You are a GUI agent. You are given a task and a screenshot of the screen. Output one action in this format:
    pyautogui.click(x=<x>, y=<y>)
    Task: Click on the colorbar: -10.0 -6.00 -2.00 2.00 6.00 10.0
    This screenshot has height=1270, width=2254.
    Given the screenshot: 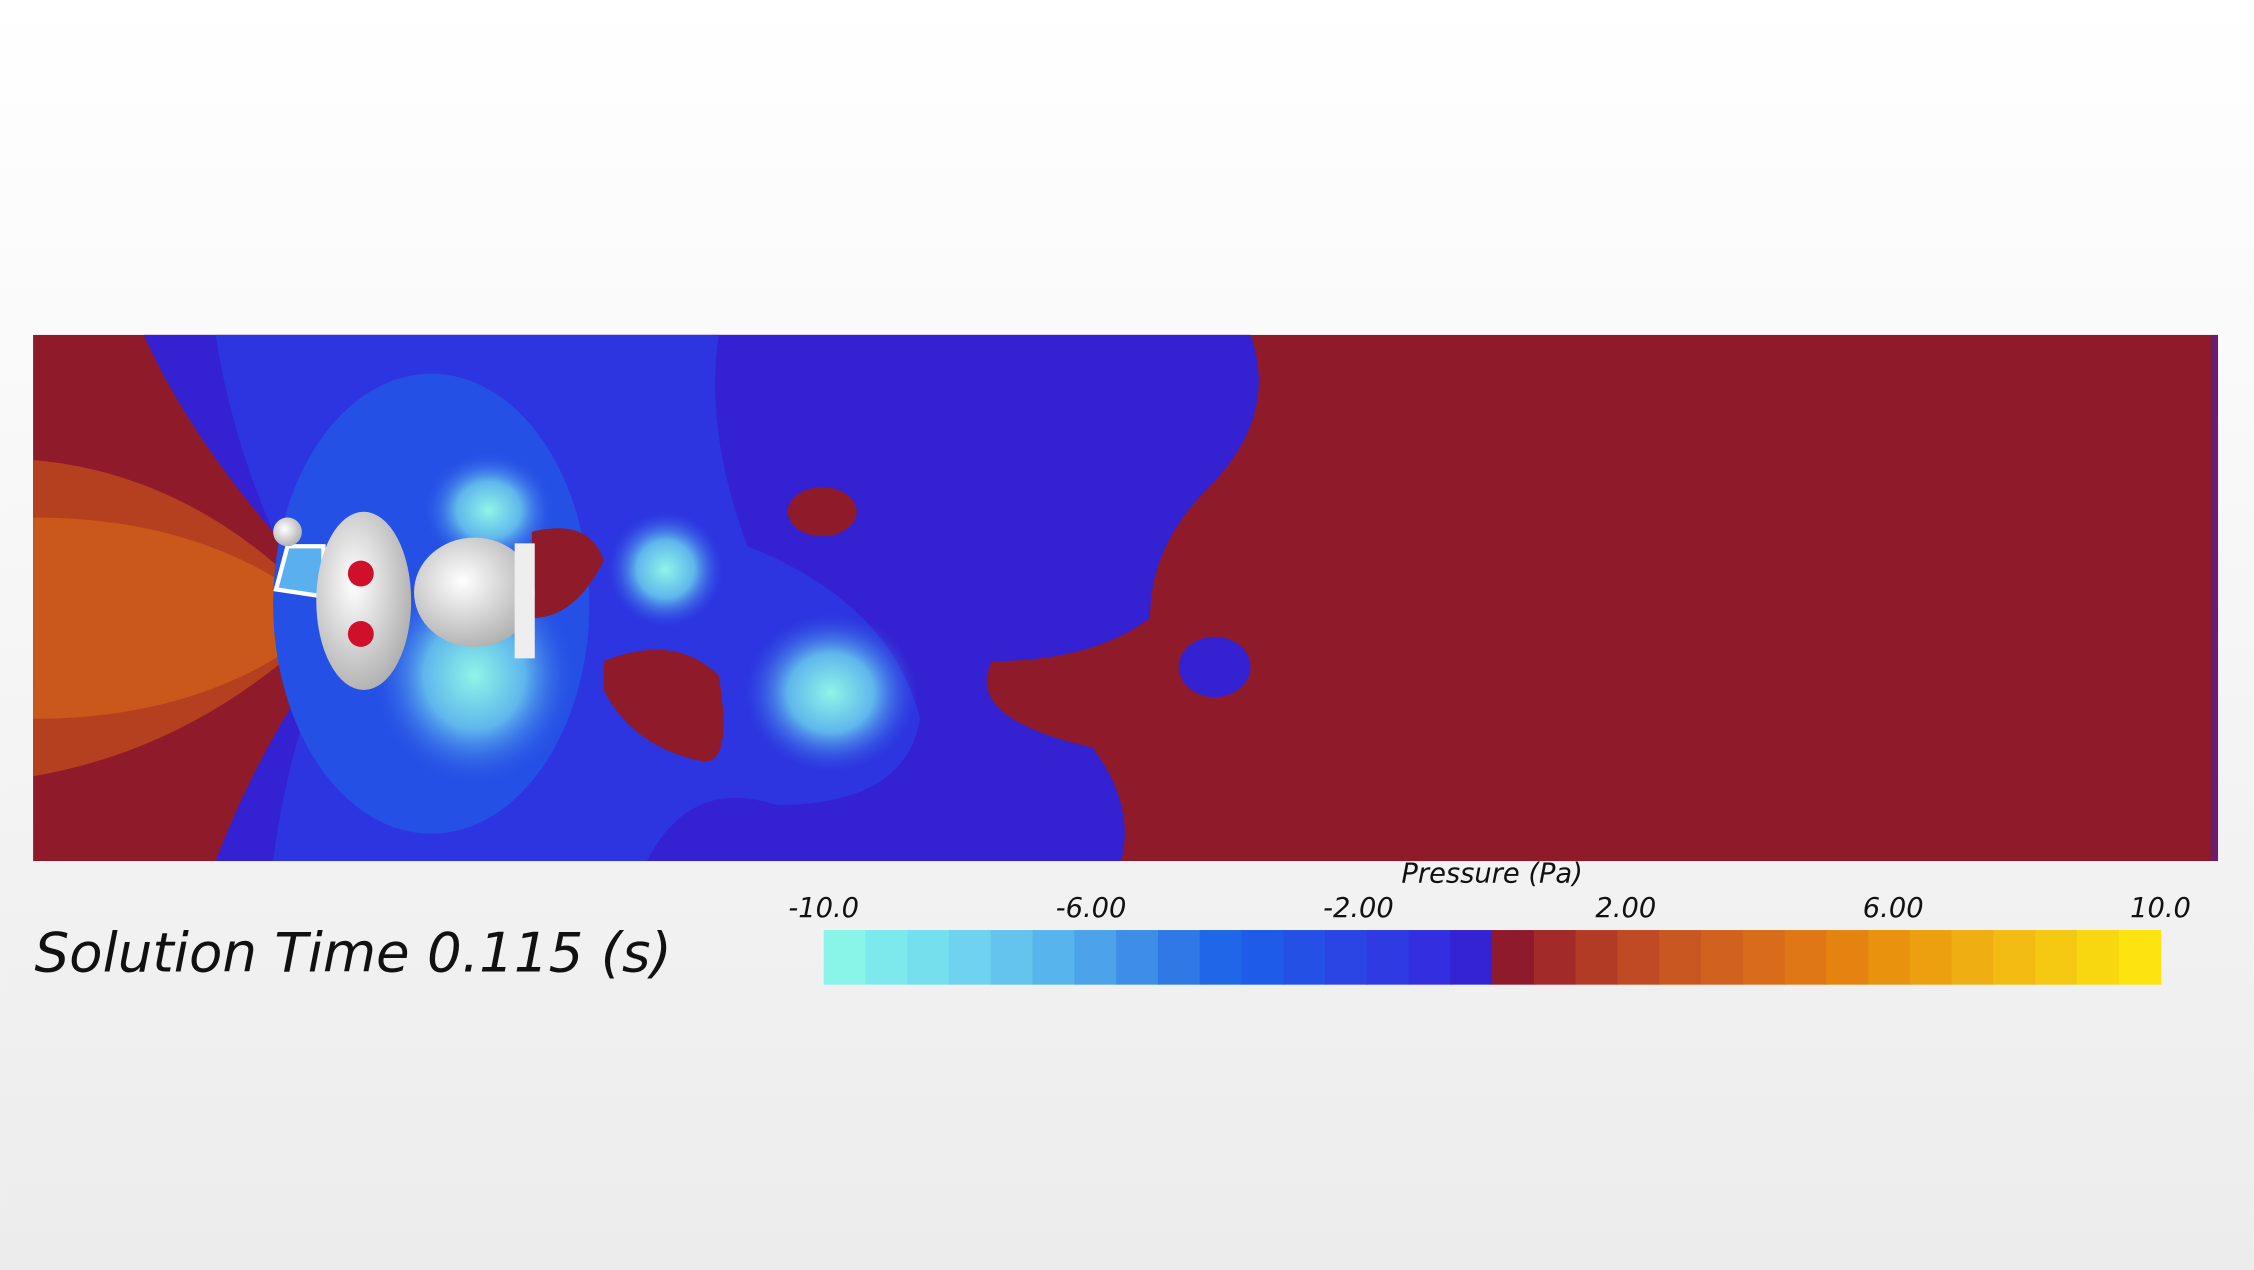 What is the action you would take?
    pyautogui.click(x=1489, y=939)
    